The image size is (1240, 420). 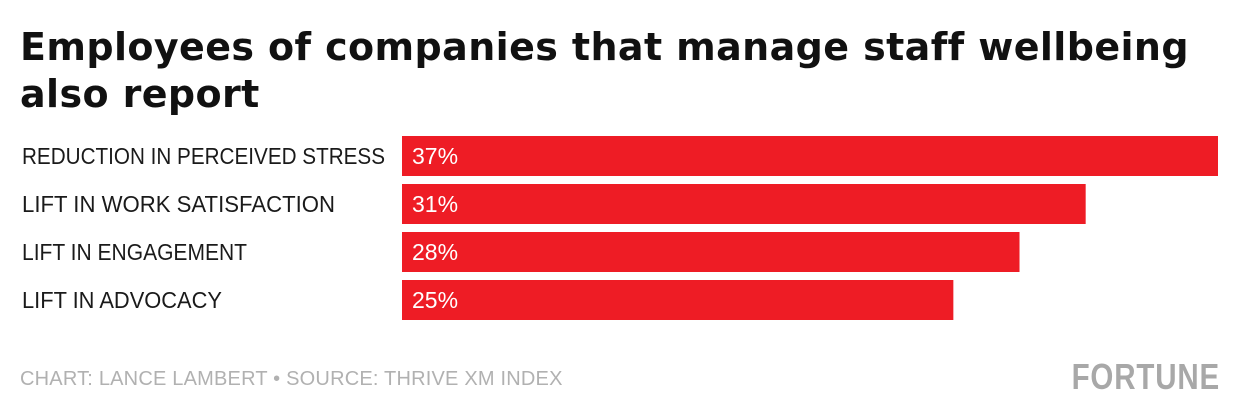 I want to click on category-label: REDUCTION IN PERCEIVED STRESS, so click(x=203, y=156).